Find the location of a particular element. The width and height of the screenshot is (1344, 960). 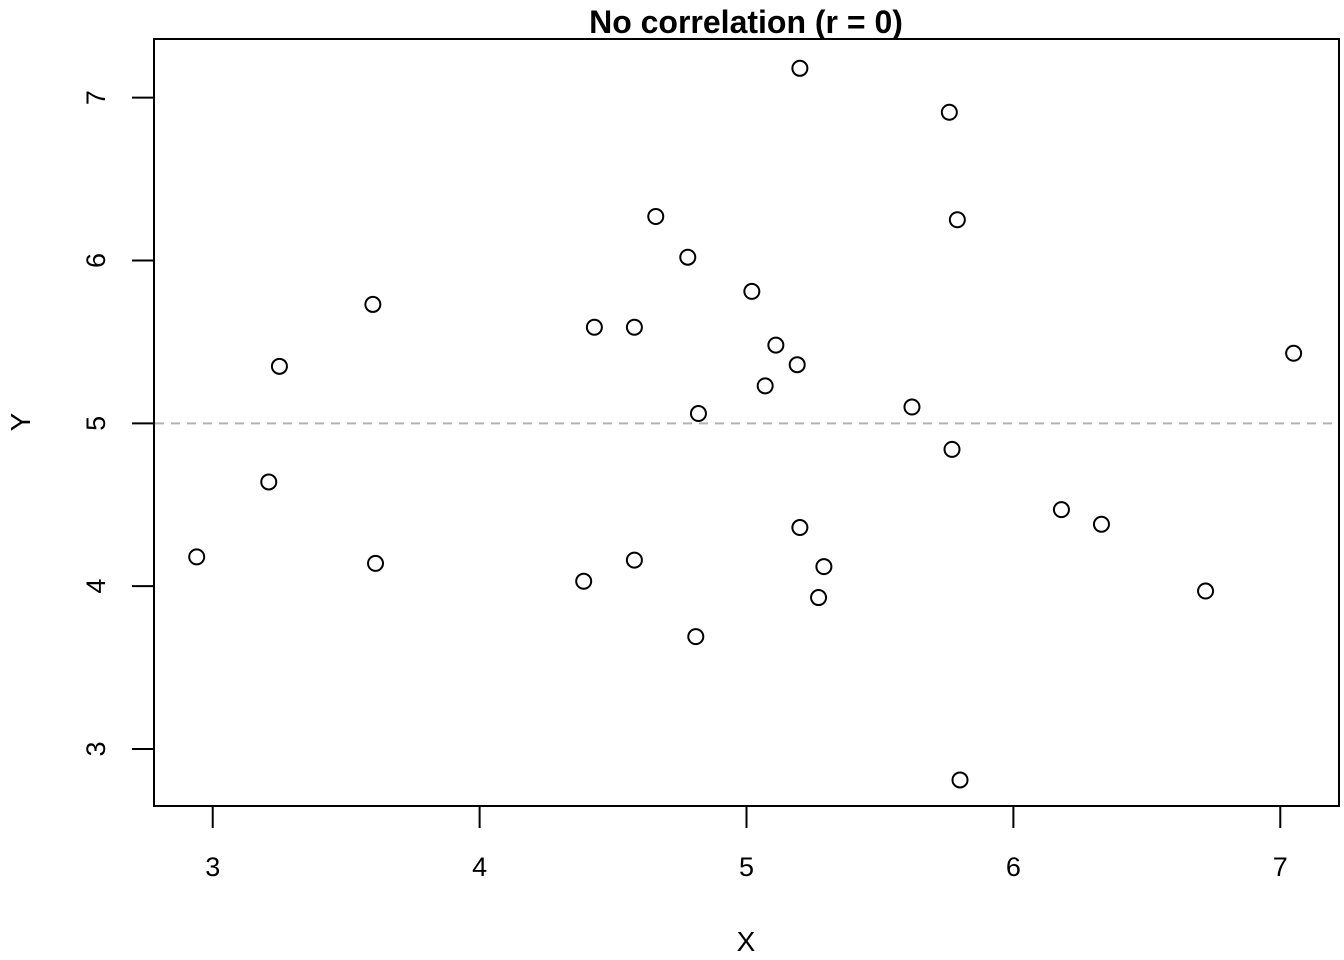

x-tick-label: 3 is located at coordinates (212, 867).